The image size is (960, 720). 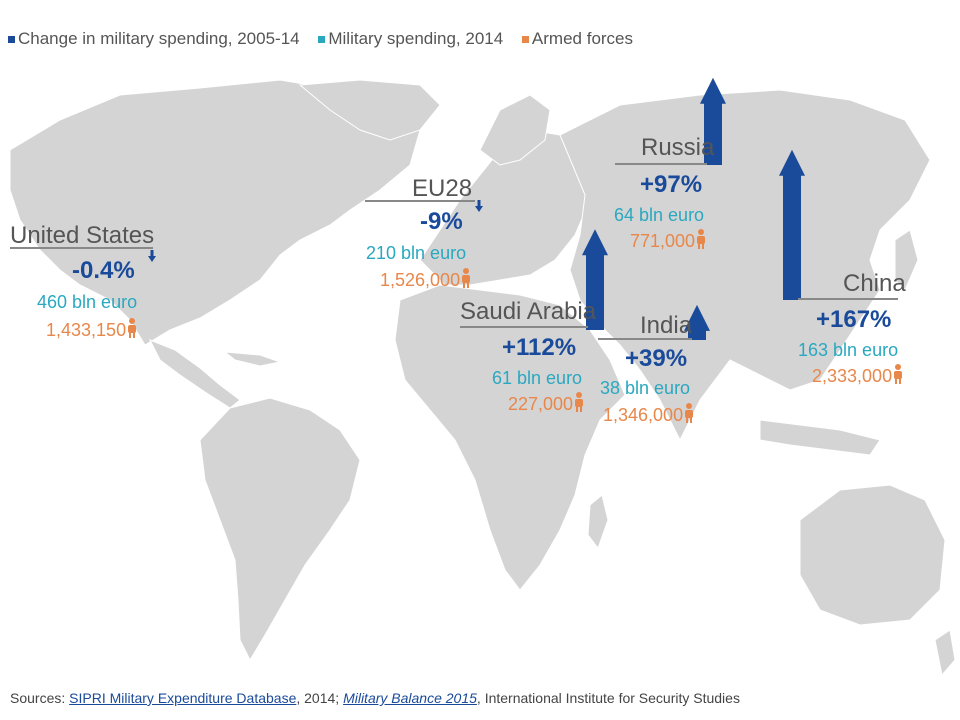 I want to click on forces-value: 1,346,000, so click(x=643, y=415).